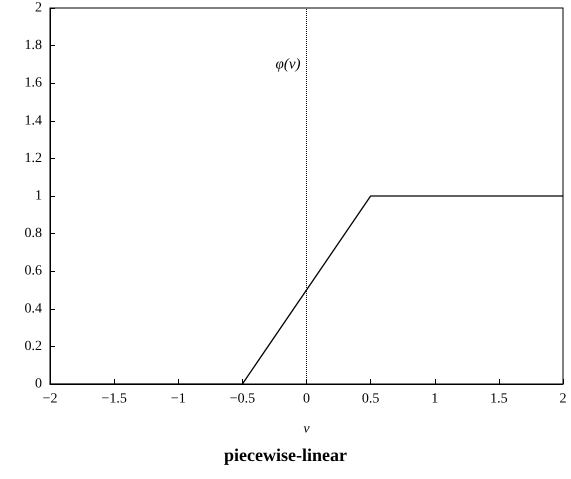 The width and height of the screenshot is (571, 479). Describe the element at coordinates (33, 234) in the screenshot. I see `y-tick-label: 0.8` at that location.